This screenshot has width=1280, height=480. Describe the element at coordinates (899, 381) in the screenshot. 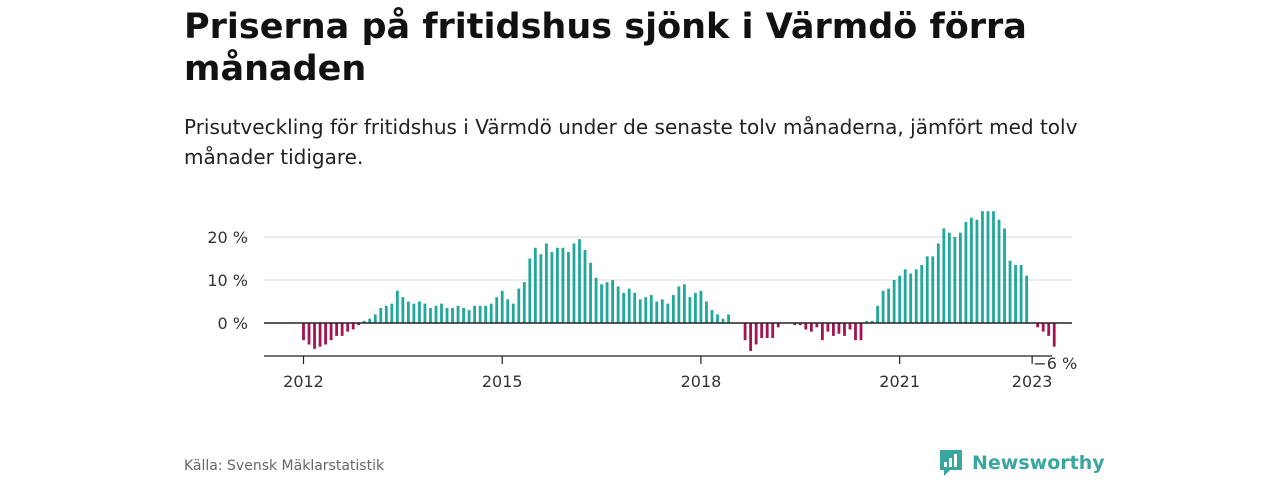

I see `x-tick-label: 2021` at that location.